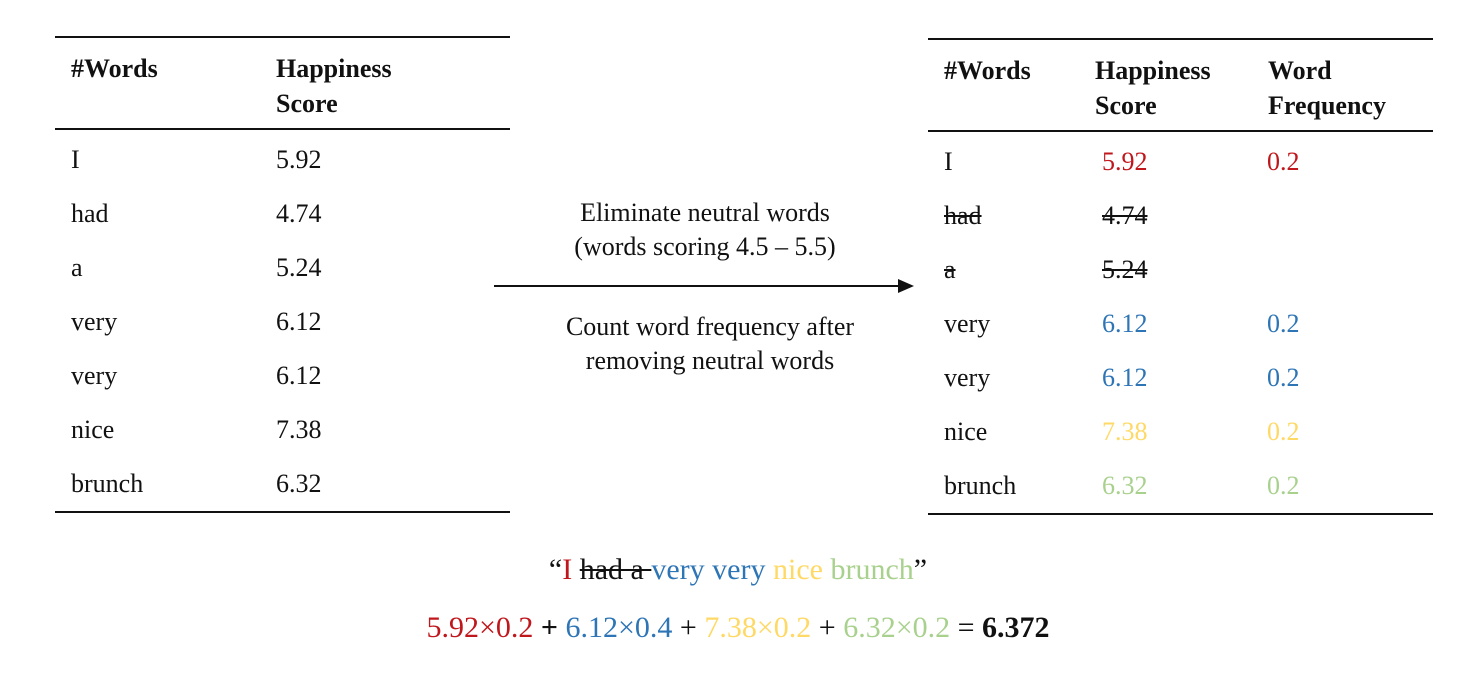 Image resolution: width=1476 pixels, height=678 pixels. I want to click on right-table-cell-word: I, so click(948, 161).